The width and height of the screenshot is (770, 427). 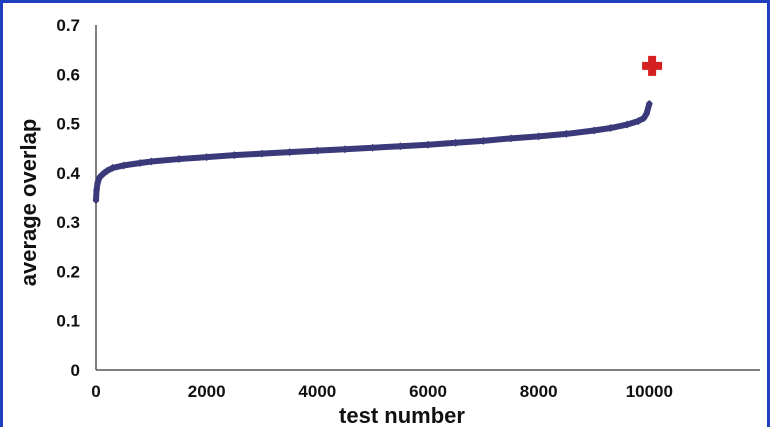 I want to click on x-tick-label: 10000, so click(x=649, y=391).